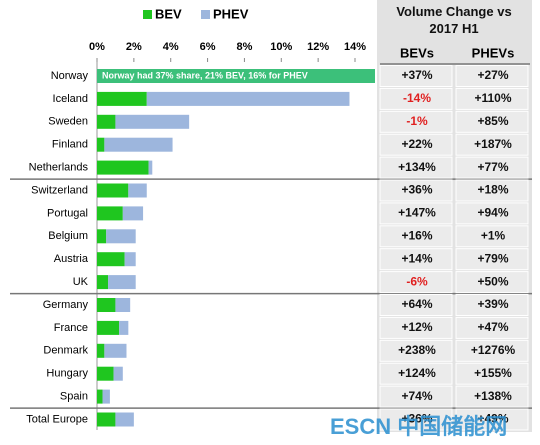 This screenshot has width=540, height=445. Describe the element at coordinates (68, 122) in the screenshot. I see `y-tick-label: Sweden` at that location.